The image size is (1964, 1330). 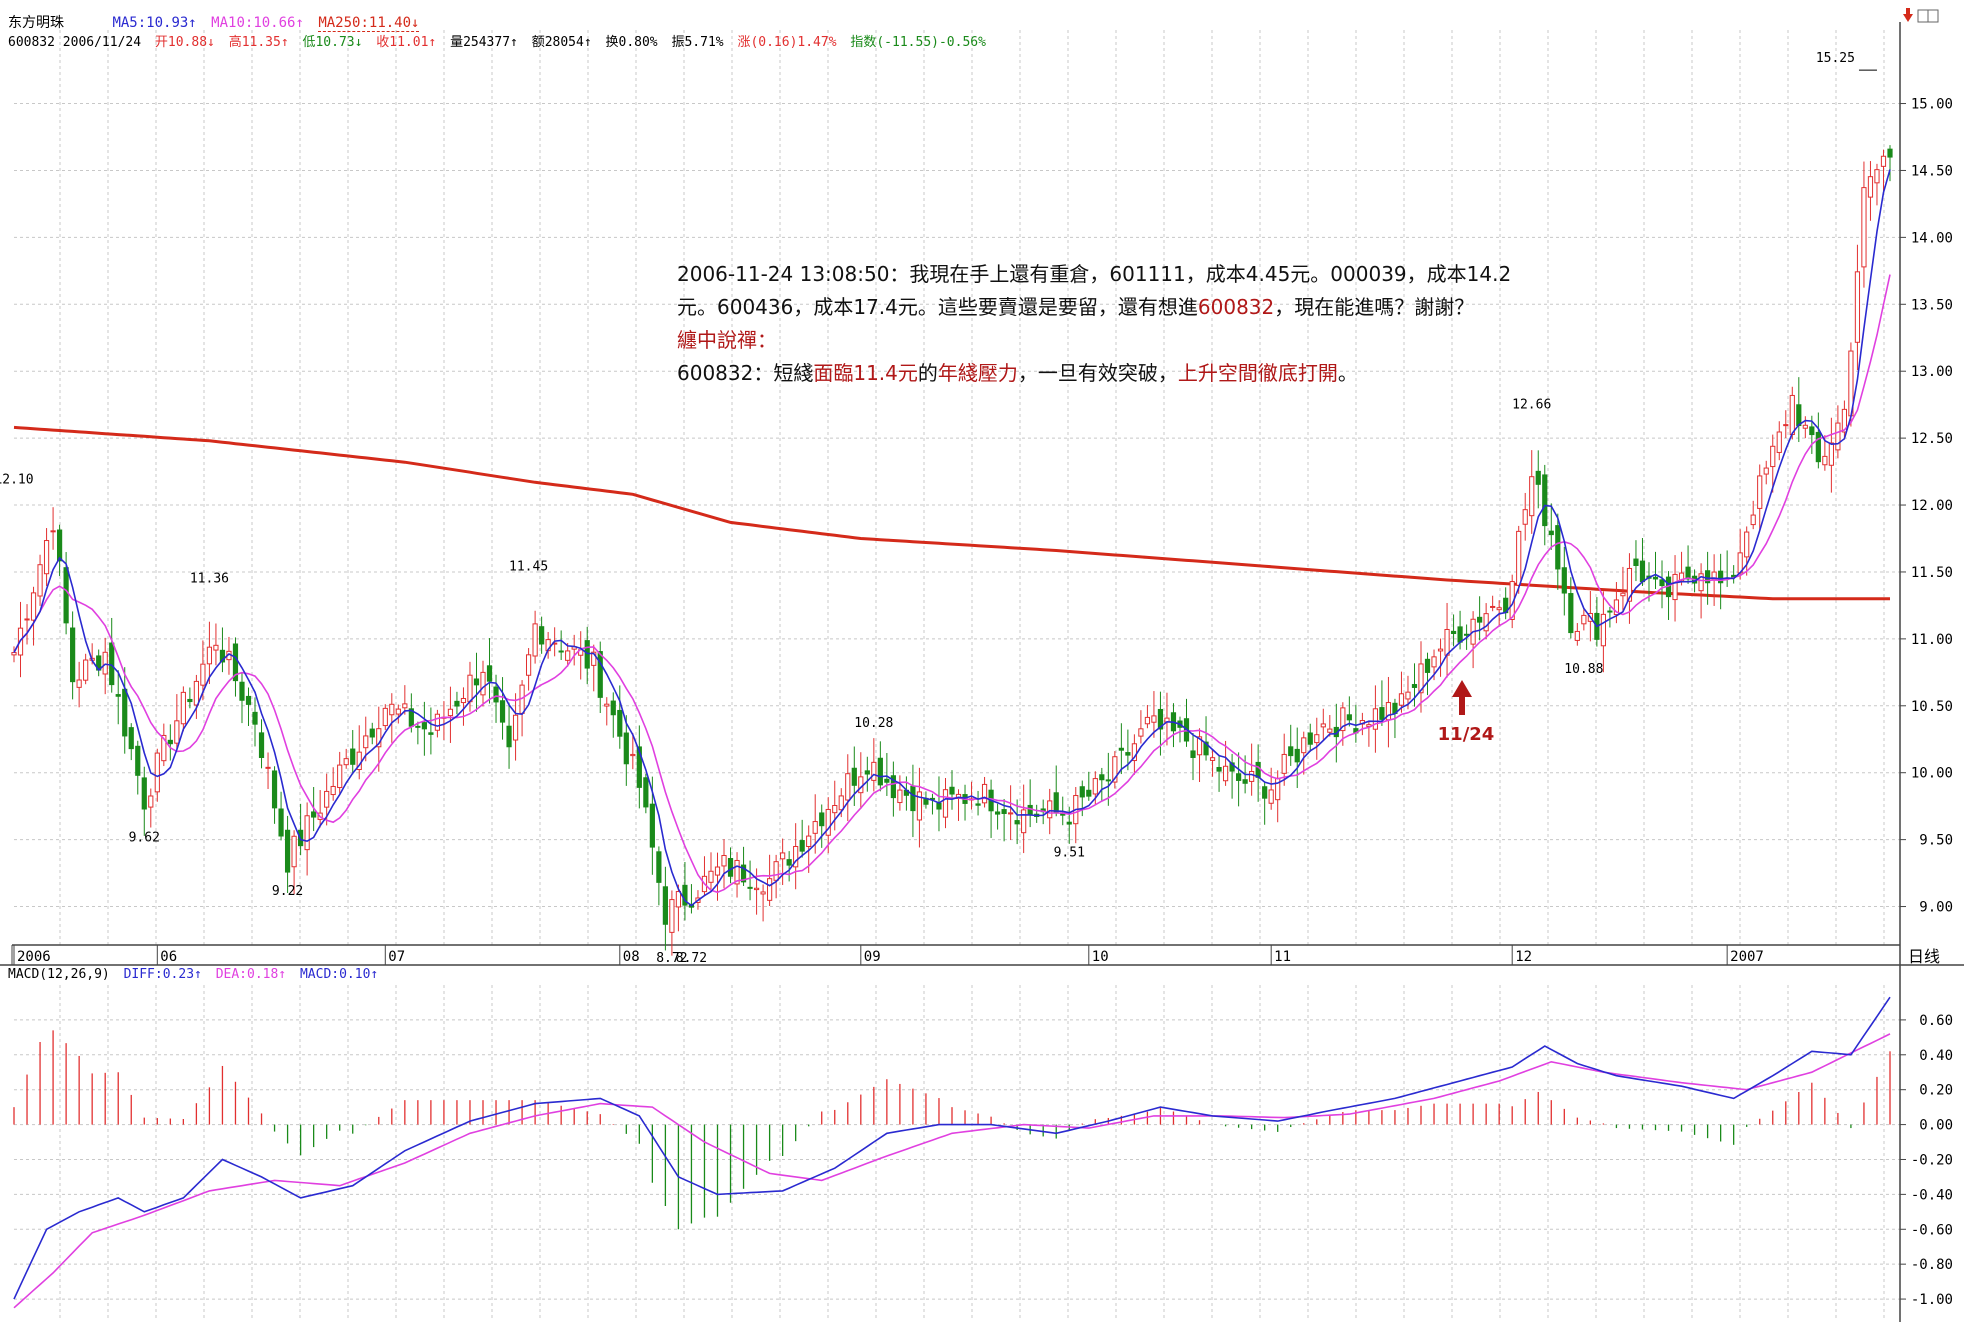 What do you see at coordinates (1932, 1195) in the screenshot?
I see `macd-tick-label: -0.40` at bounding box center [1932, 1195].